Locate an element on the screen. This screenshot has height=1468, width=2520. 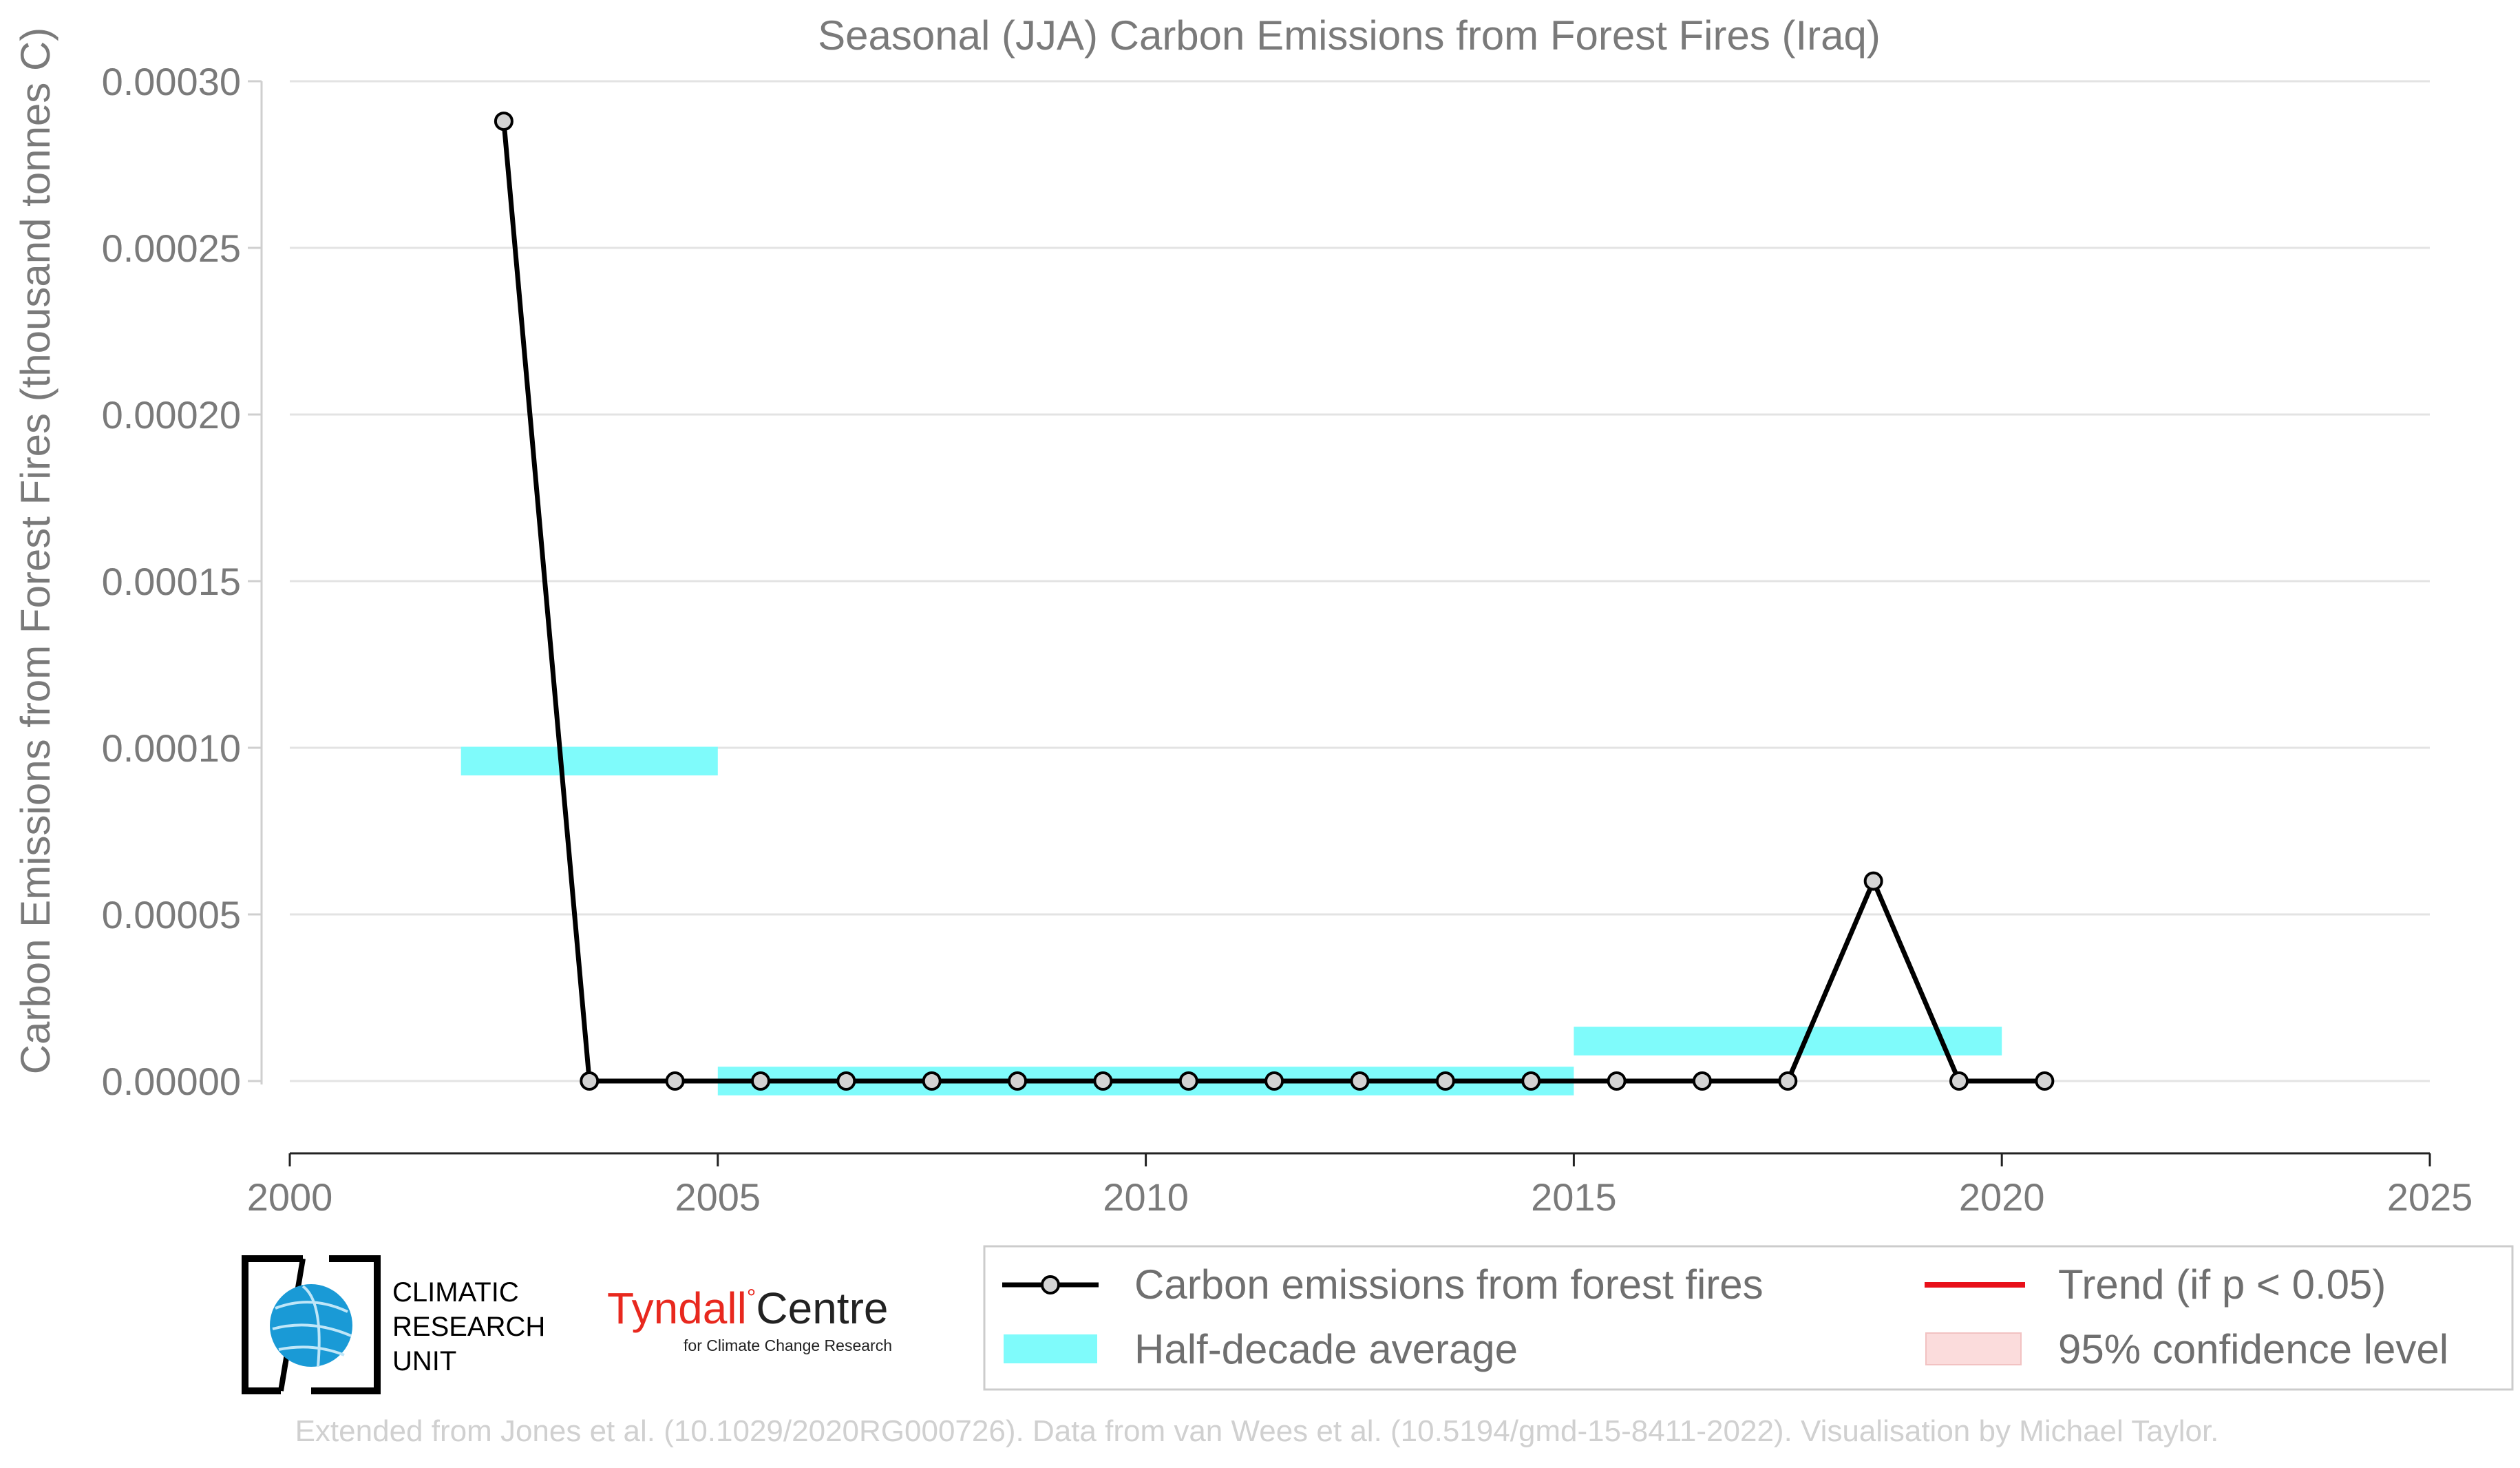
y-tick-label: 0.00015 is located at coordinates (171, 581).